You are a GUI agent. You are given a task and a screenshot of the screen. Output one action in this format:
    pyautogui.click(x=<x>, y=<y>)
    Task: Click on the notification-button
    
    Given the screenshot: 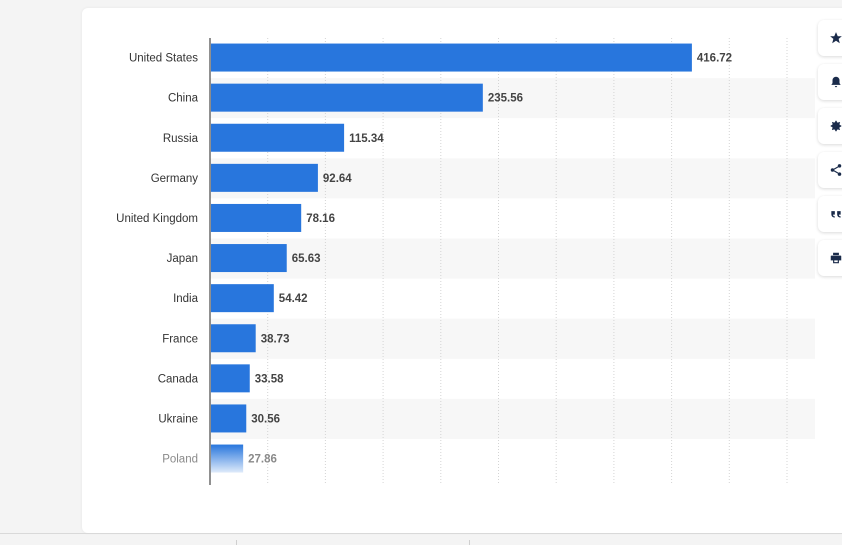 What is the action you would take?
    pyautogui.click(x=830, y=82)
    